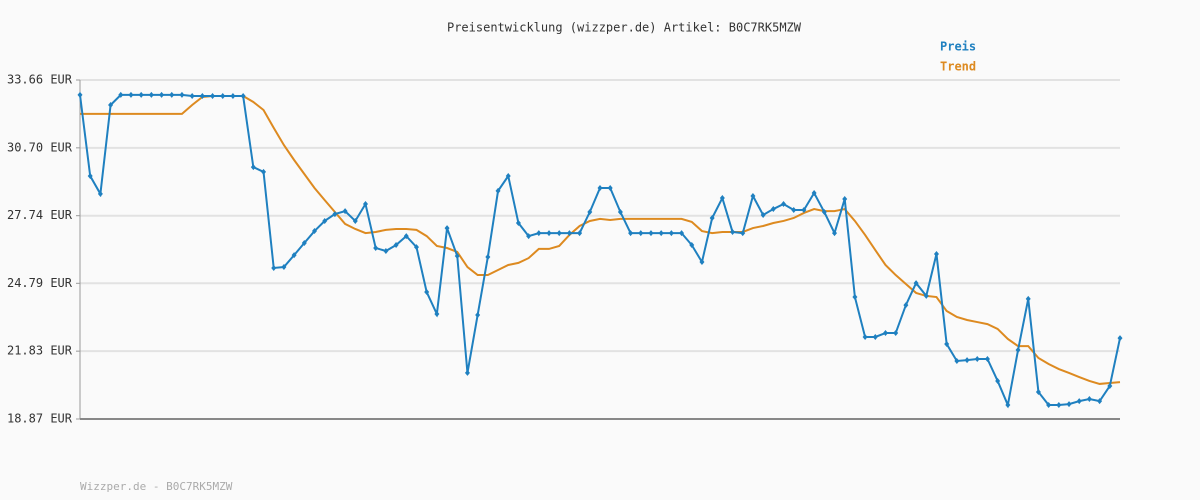 The width and height of the screenshot is (1200, 500). What do you see at coordinates (156, 486) in the screenshot?
I see `footer: Wizzper.de - B0C7RK5MZW` at bounding box center [156, 486].